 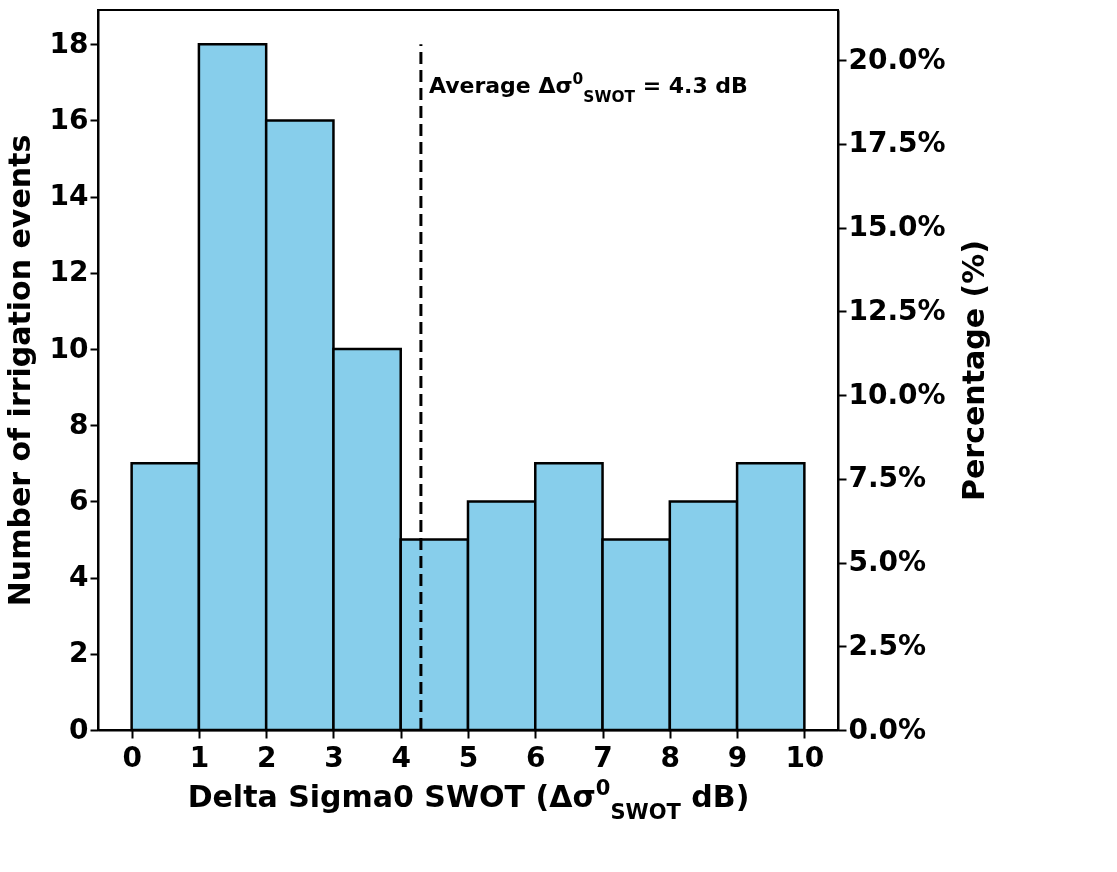 I want to click on y-tick-label: 12, so click(x=69, y=272).